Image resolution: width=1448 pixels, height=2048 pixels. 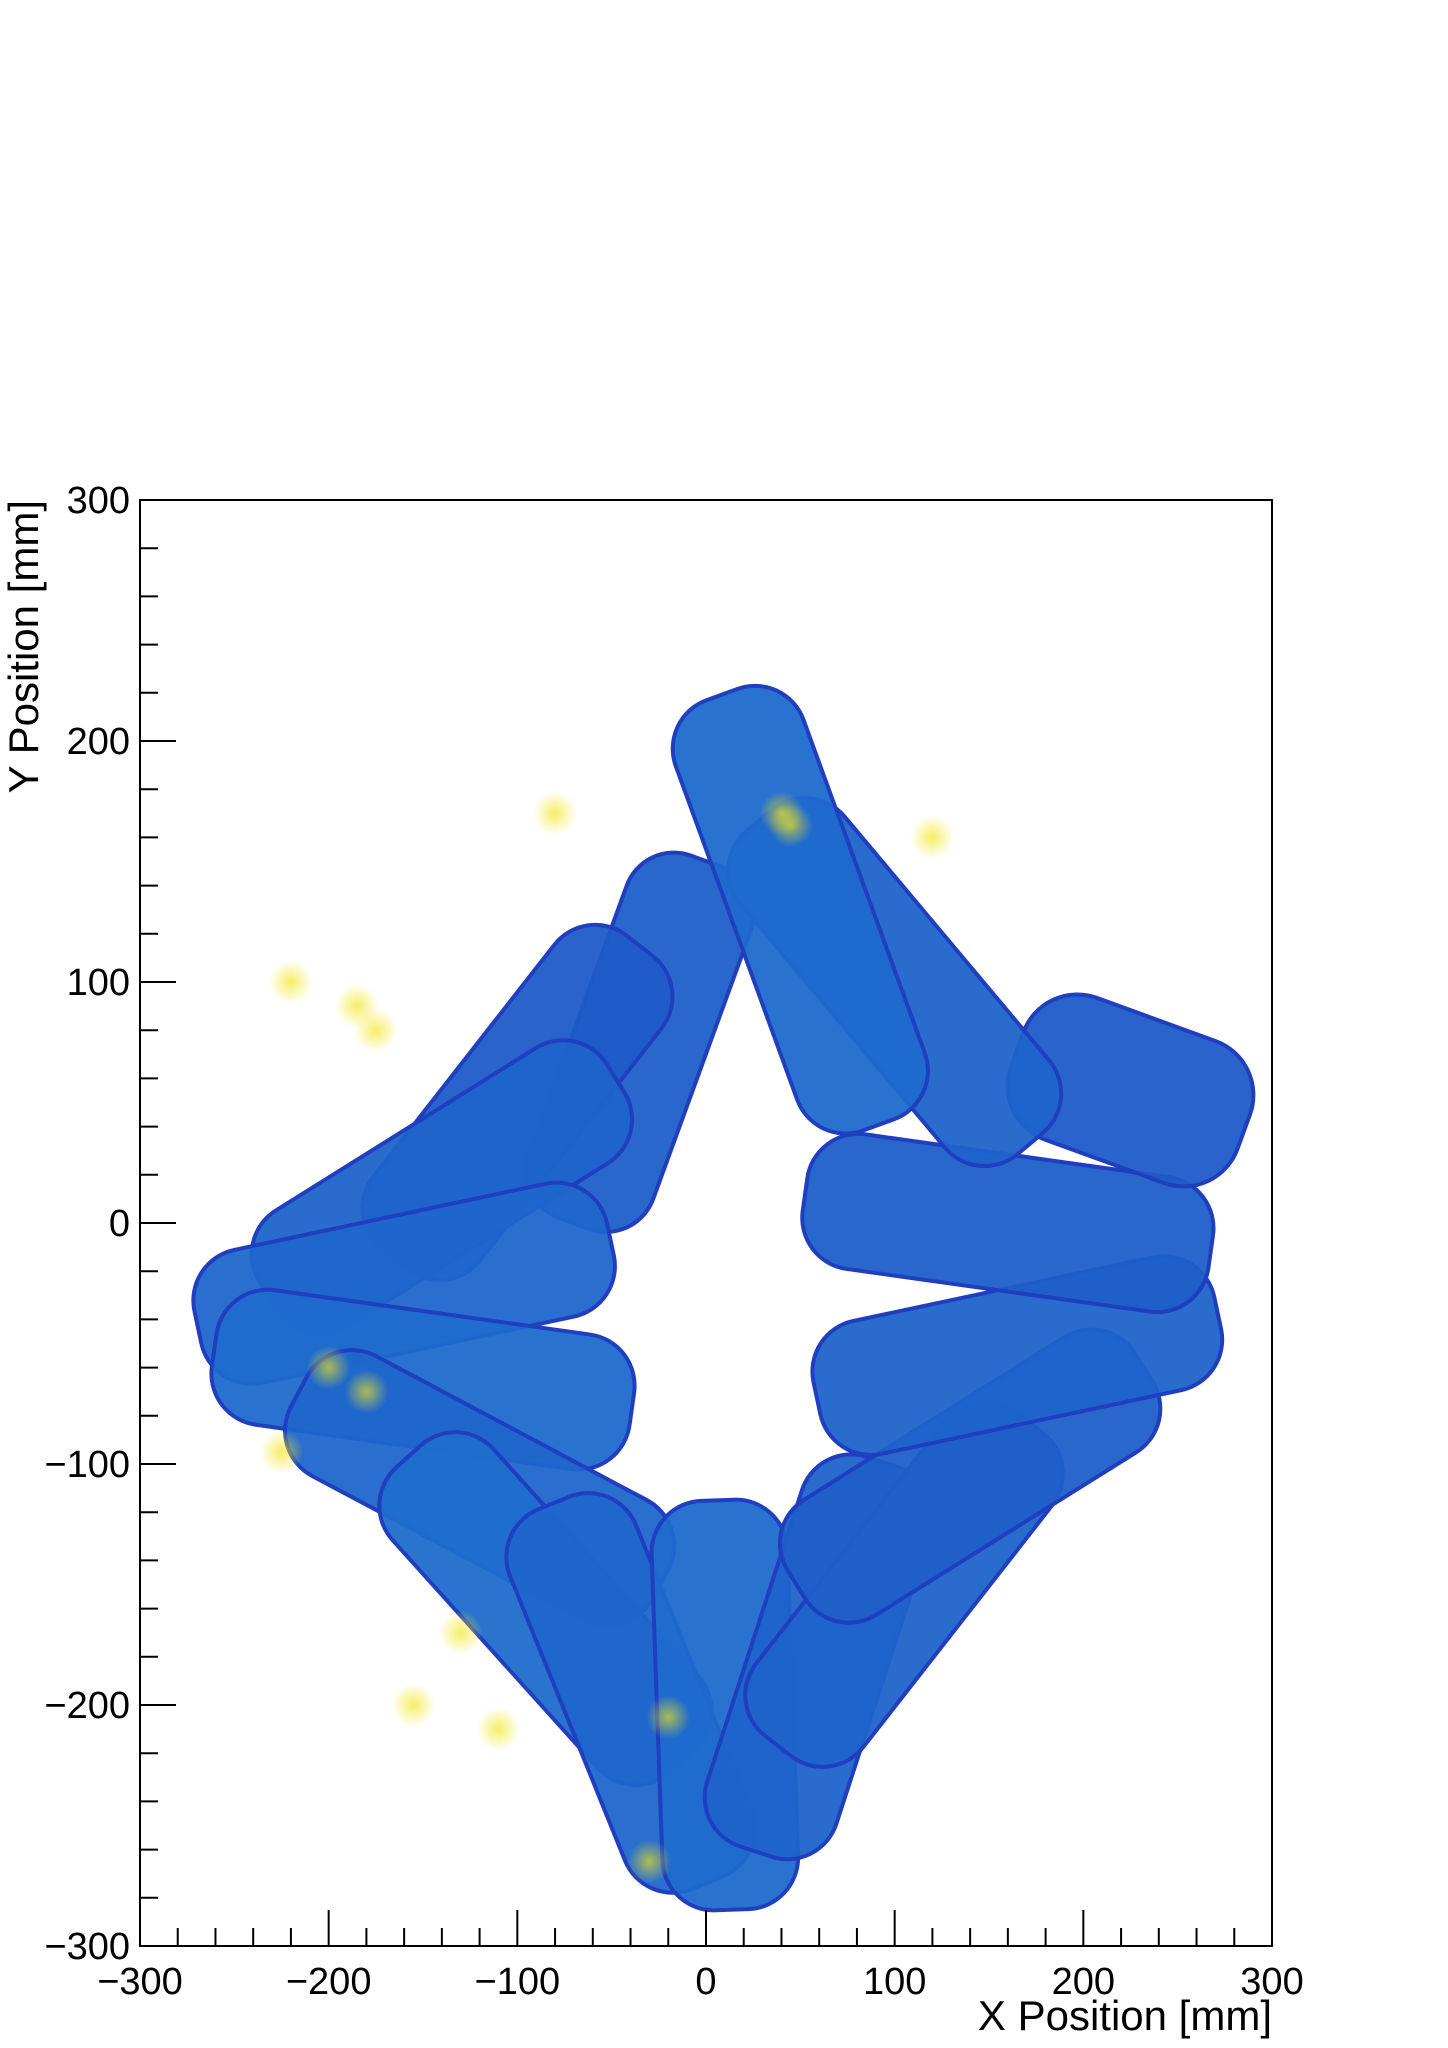 I want to click on x-tick-label: 200, so click(x=1083, y=1982).